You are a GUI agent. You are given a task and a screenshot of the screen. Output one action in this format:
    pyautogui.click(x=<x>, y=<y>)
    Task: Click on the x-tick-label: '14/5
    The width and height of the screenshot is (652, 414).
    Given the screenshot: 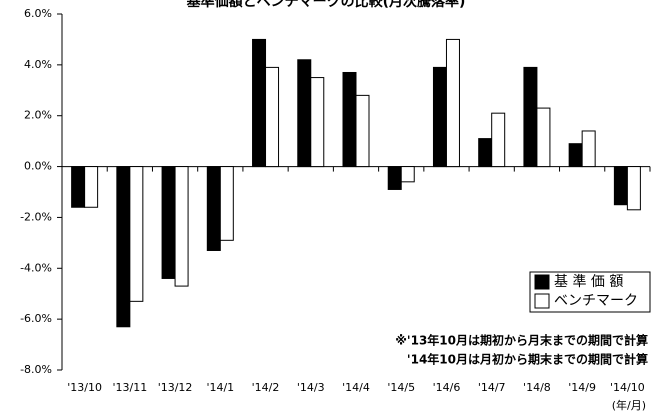 What is the action you would take?
    pyautogui.click(x=401, y=387)
    